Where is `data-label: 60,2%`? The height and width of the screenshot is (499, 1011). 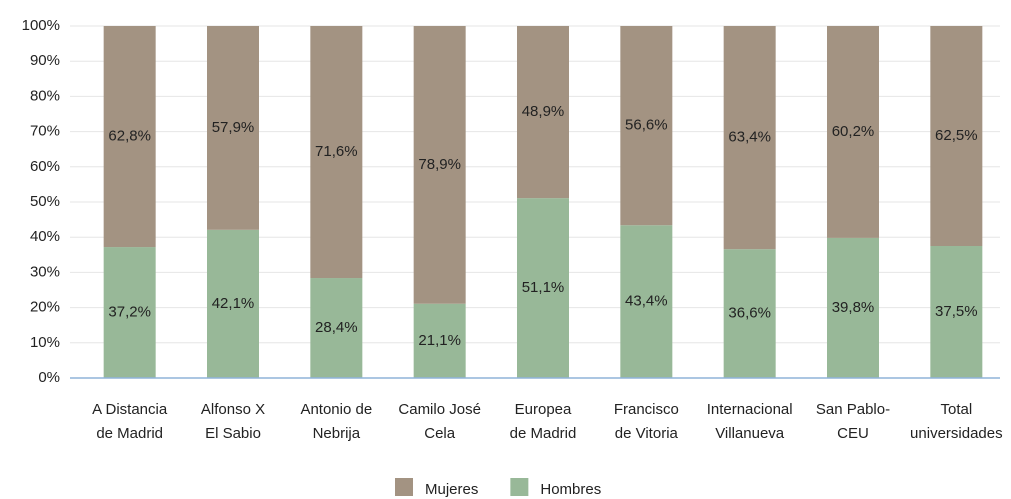
data-label: 60,2% is located at coordinates (853, 131).